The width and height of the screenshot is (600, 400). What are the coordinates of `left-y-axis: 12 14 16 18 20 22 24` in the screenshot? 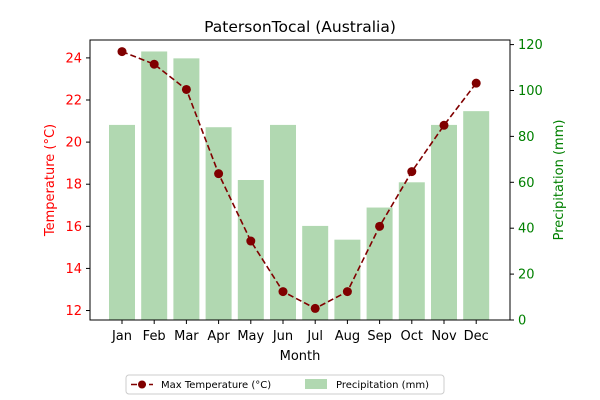 It's located at (77, 185).